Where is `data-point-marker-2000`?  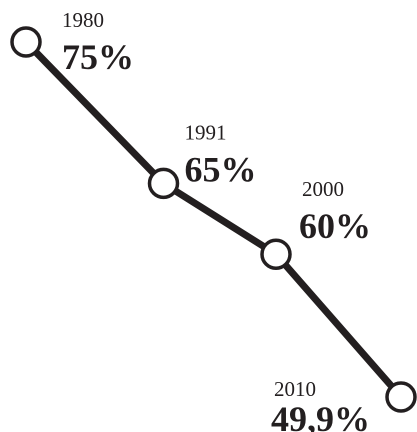 data-point-marker-2000 is located at coordinates (276, 254).